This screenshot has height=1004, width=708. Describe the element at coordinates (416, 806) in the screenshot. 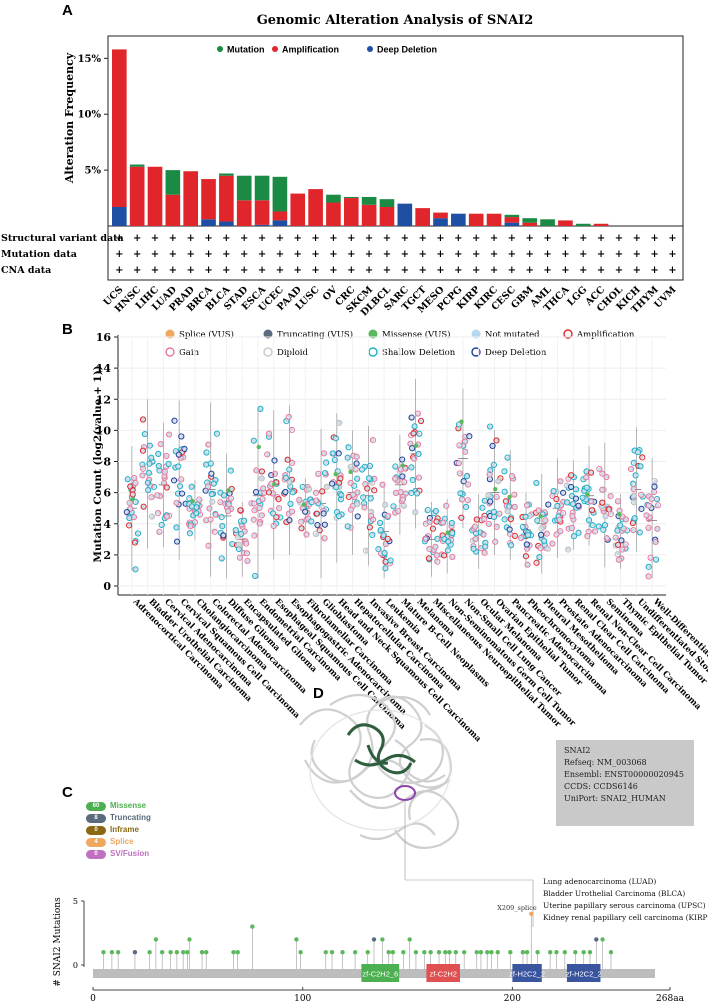

I see `panel-d: D` at that location.